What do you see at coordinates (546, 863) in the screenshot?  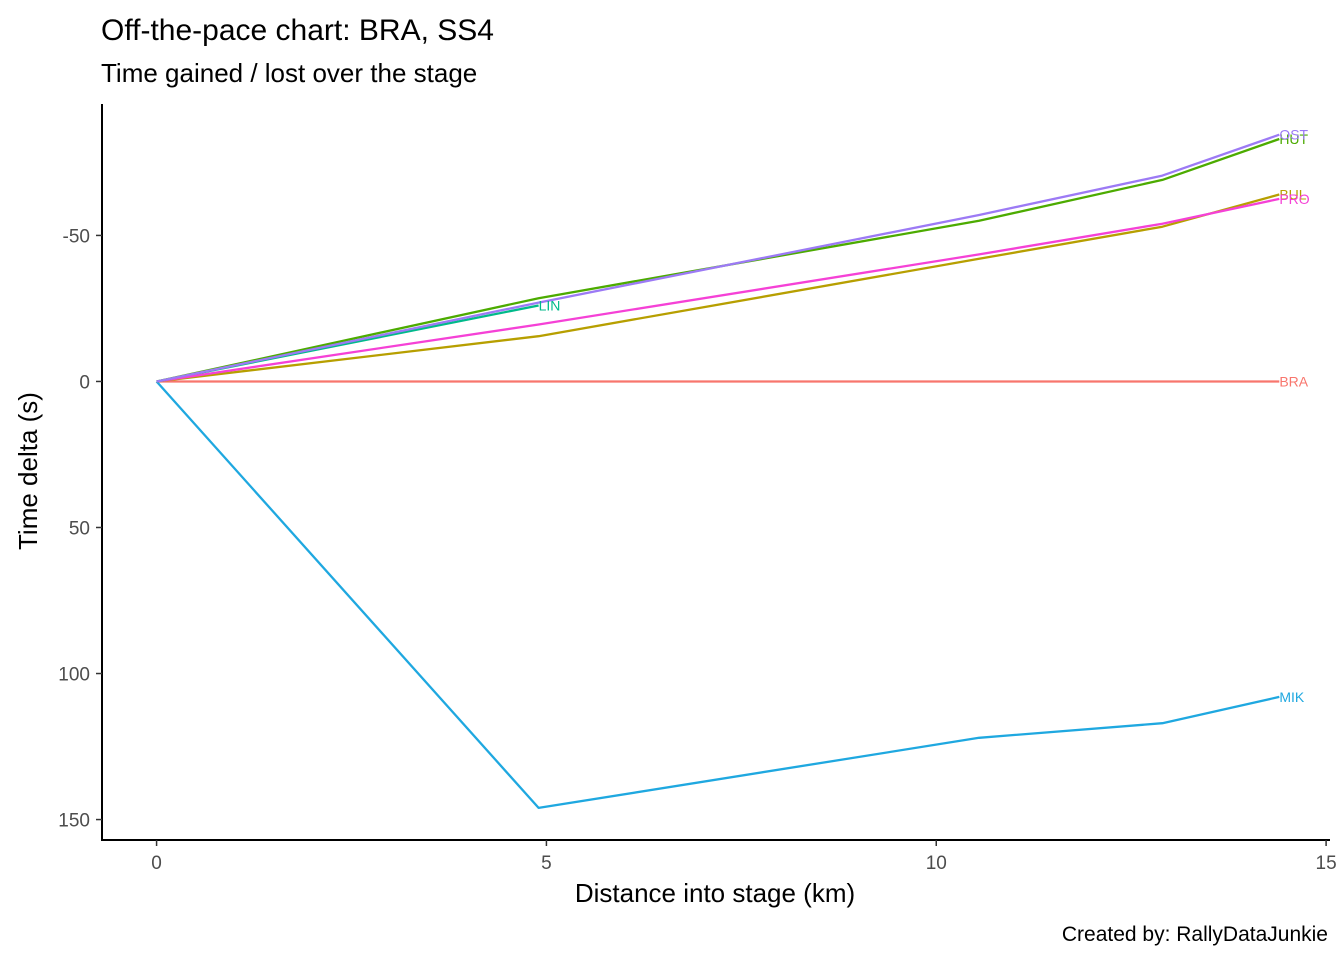 I see `x-tick-label: 5` at bounding box center [546, 863].